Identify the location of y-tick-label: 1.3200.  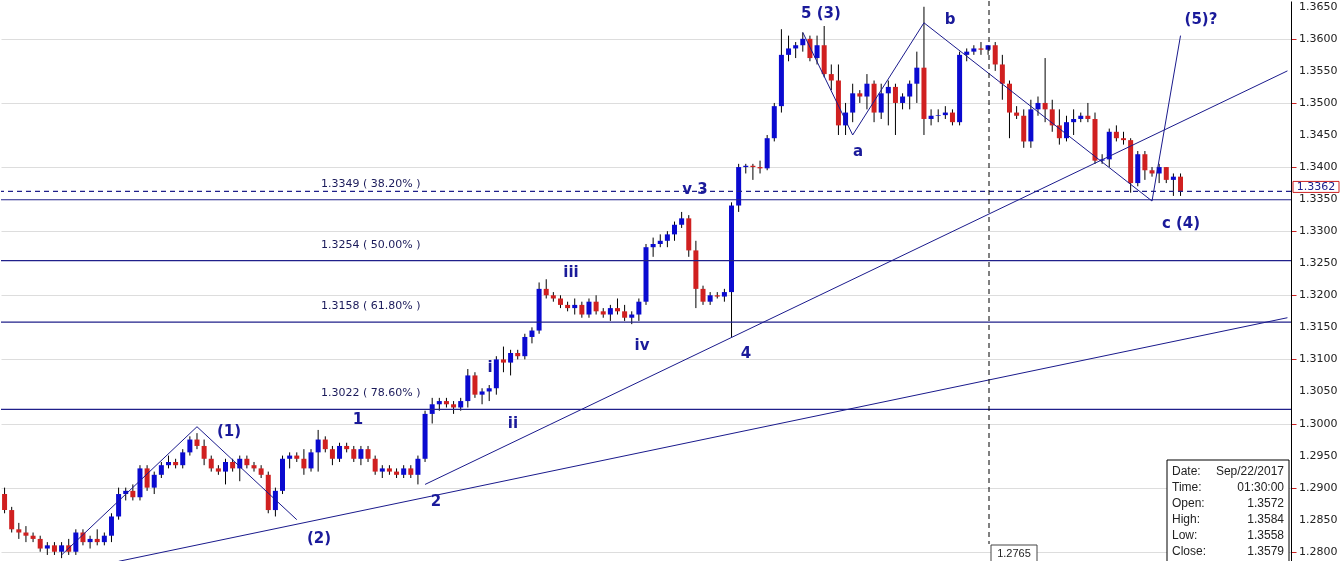
(1318, 295).